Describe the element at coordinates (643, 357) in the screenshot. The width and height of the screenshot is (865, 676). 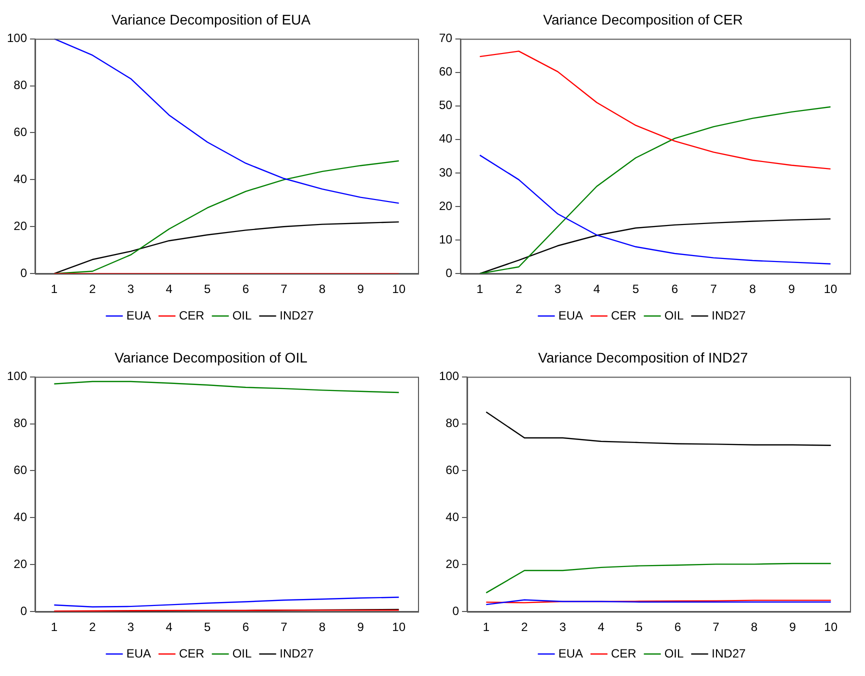
I see `chart-title: Variance Decomposition of IND27` at that location.